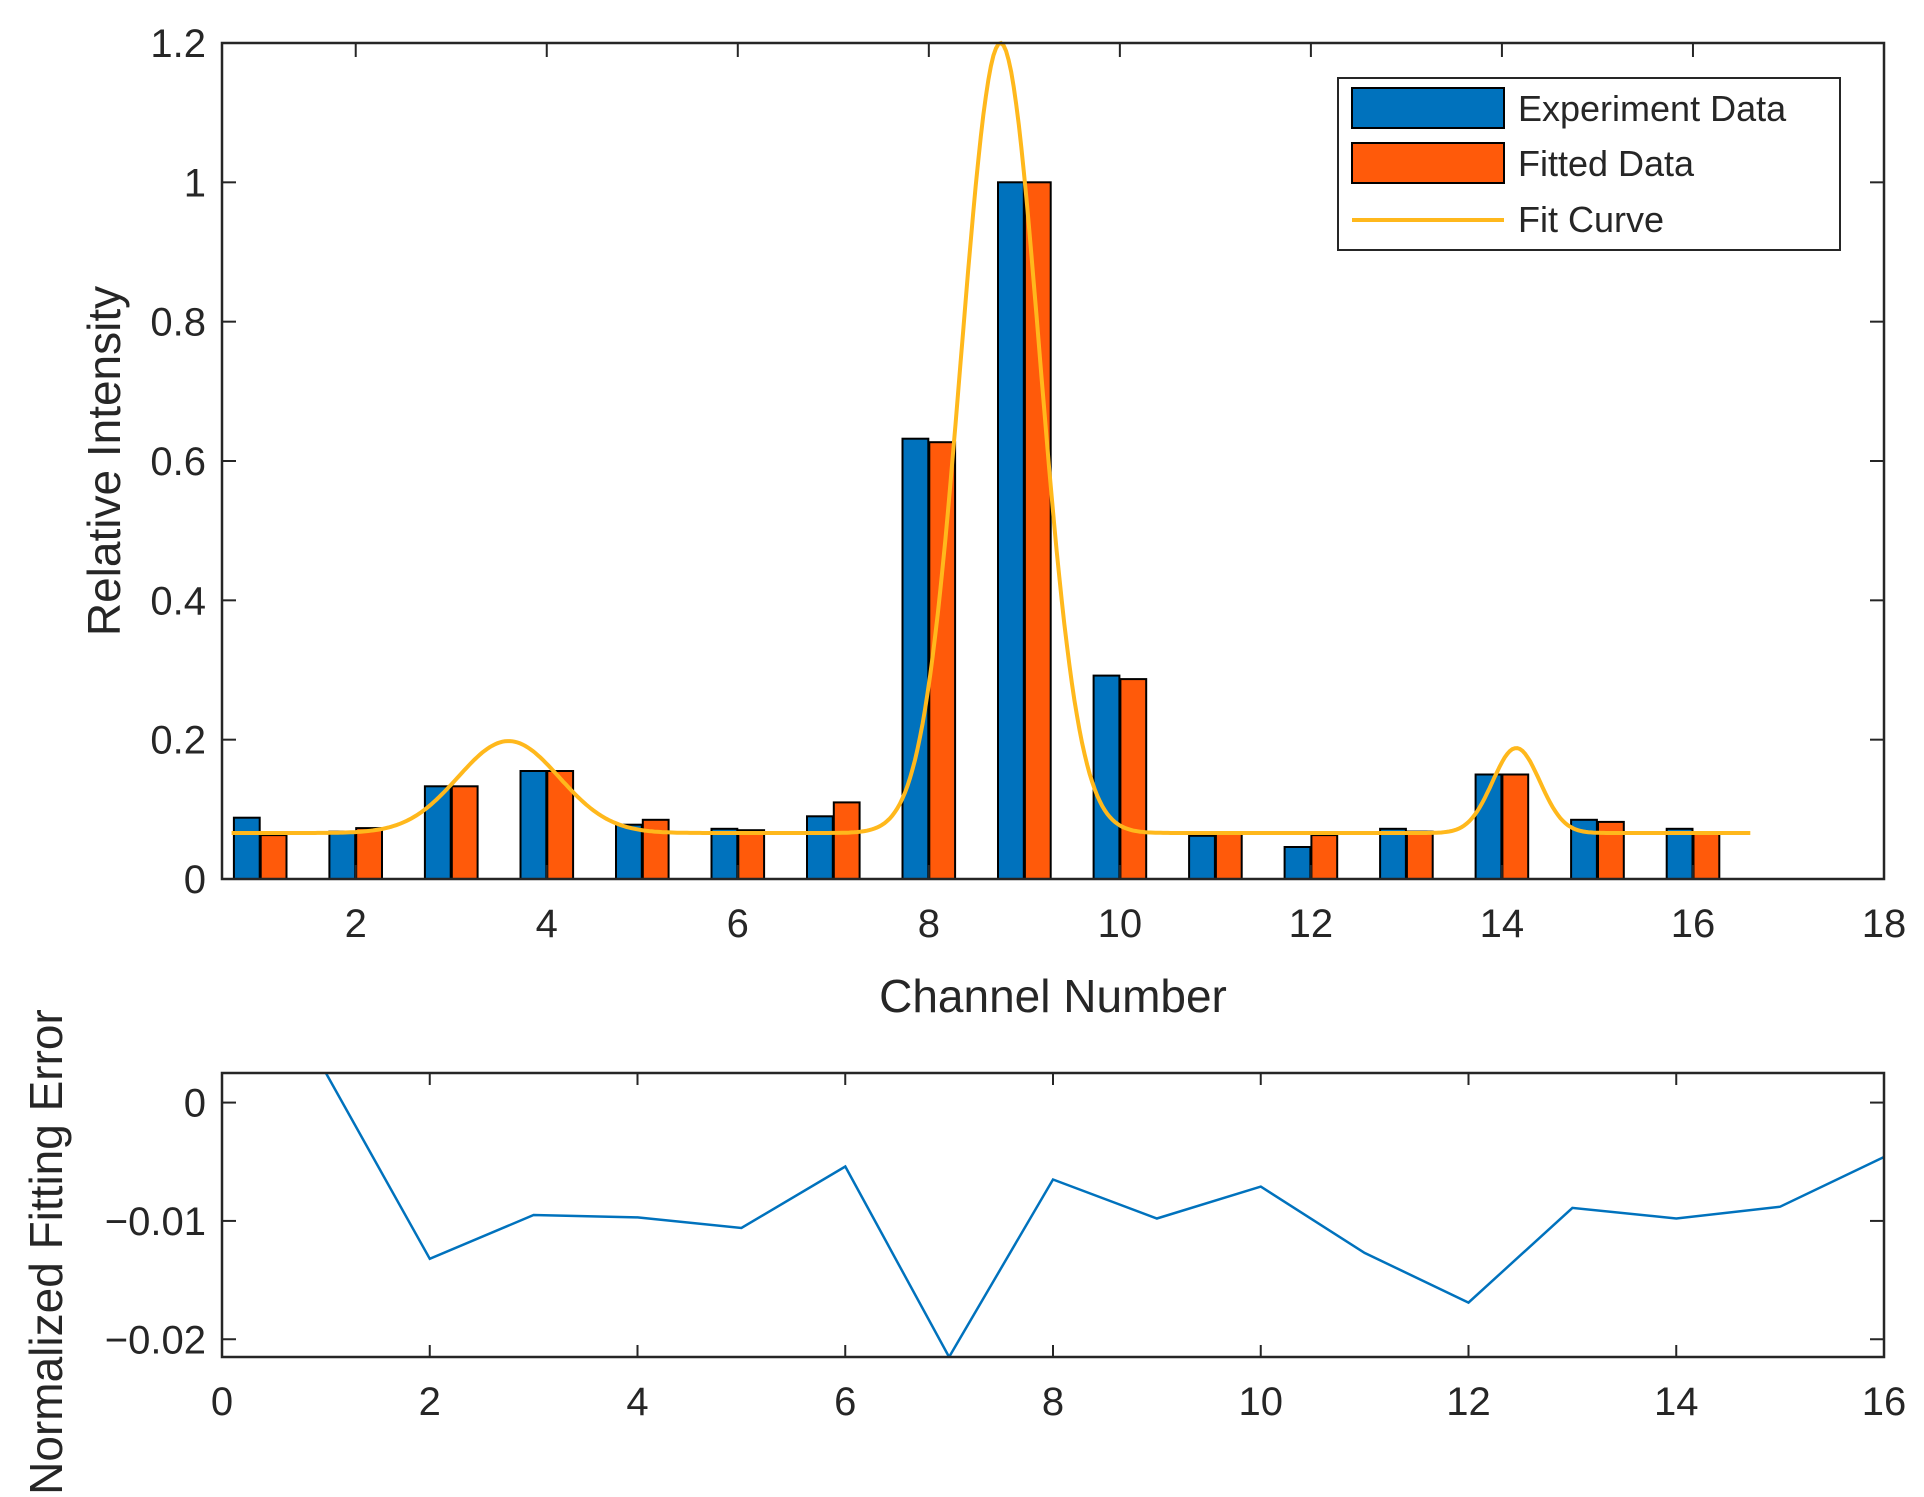  What do you see at coordinates (46, 1252) in the screenshot?
I see `error-y-axis-label: Normalized Fitting Error` at bounding box center [46, 1252].